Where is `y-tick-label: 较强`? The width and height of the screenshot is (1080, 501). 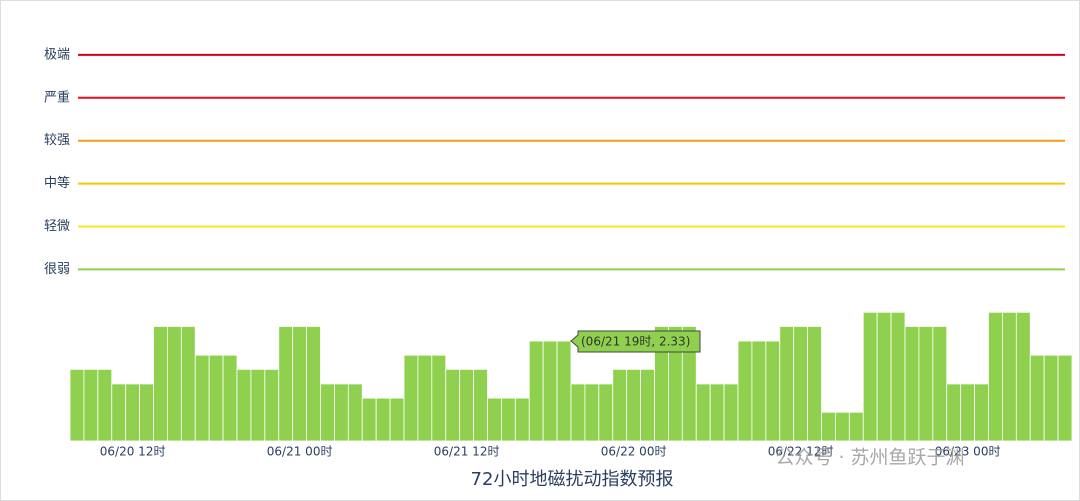
y-tick-label: 较强 is located at coordinates (57, 140).